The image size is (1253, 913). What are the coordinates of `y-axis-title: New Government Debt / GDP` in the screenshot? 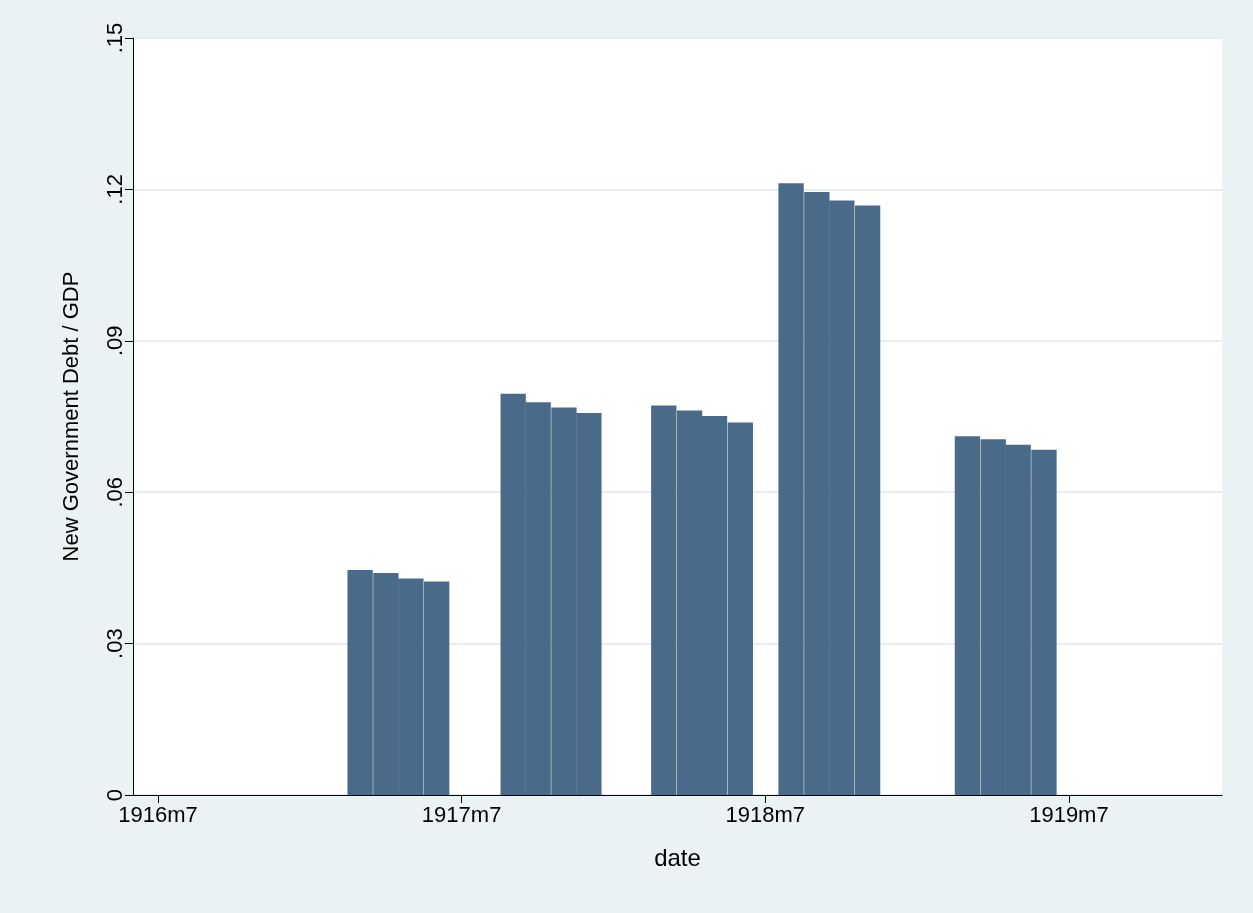 It's located at (70, 416).